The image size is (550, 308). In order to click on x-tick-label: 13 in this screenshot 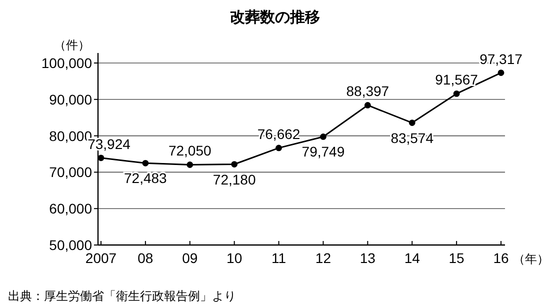, I will do `click(368, 258)`.